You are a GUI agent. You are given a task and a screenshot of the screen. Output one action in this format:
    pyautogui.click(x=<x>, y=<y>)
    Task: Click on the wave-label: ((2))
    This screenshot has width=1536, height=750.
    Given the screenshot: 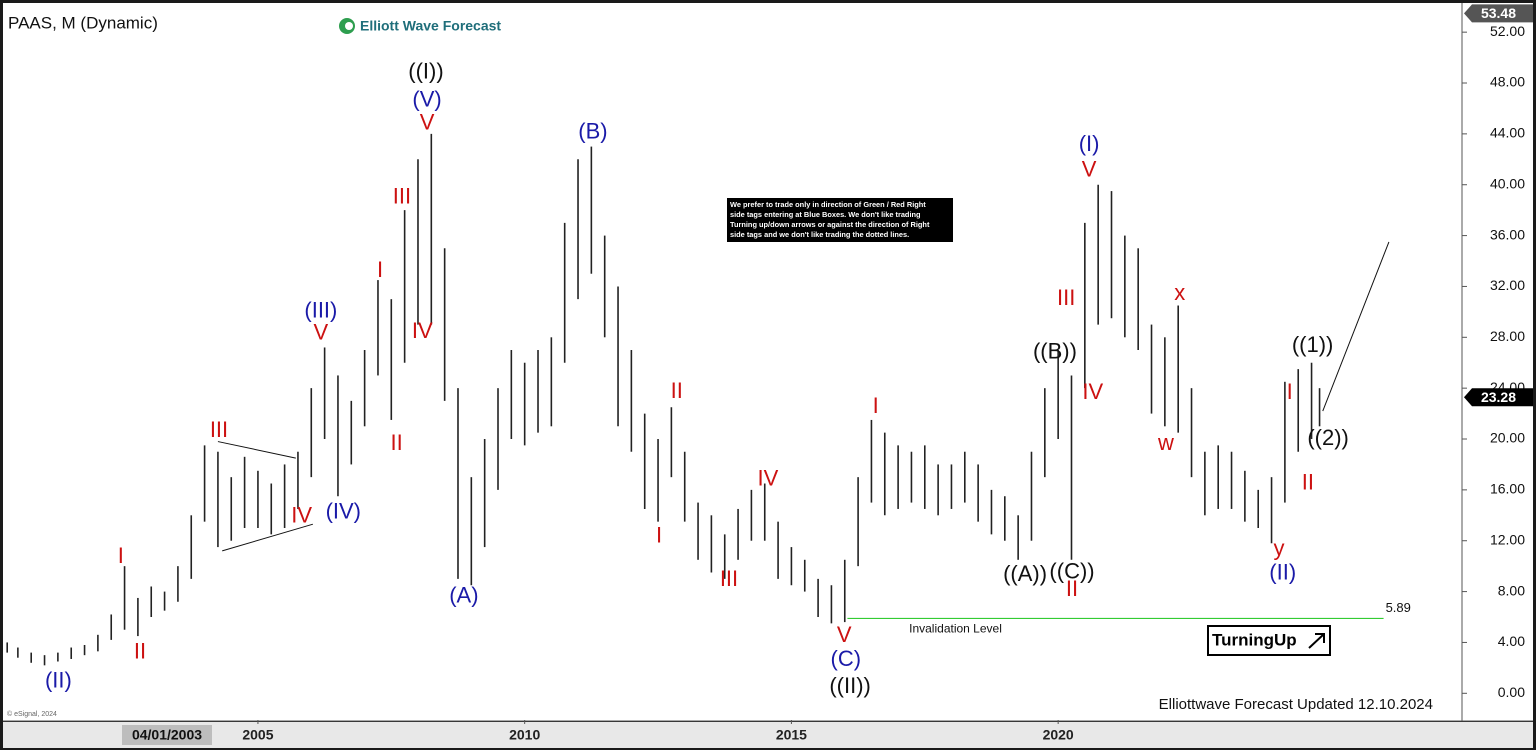 What is the action you would take?
    pyautogui.click(x=1328, y=437)
    